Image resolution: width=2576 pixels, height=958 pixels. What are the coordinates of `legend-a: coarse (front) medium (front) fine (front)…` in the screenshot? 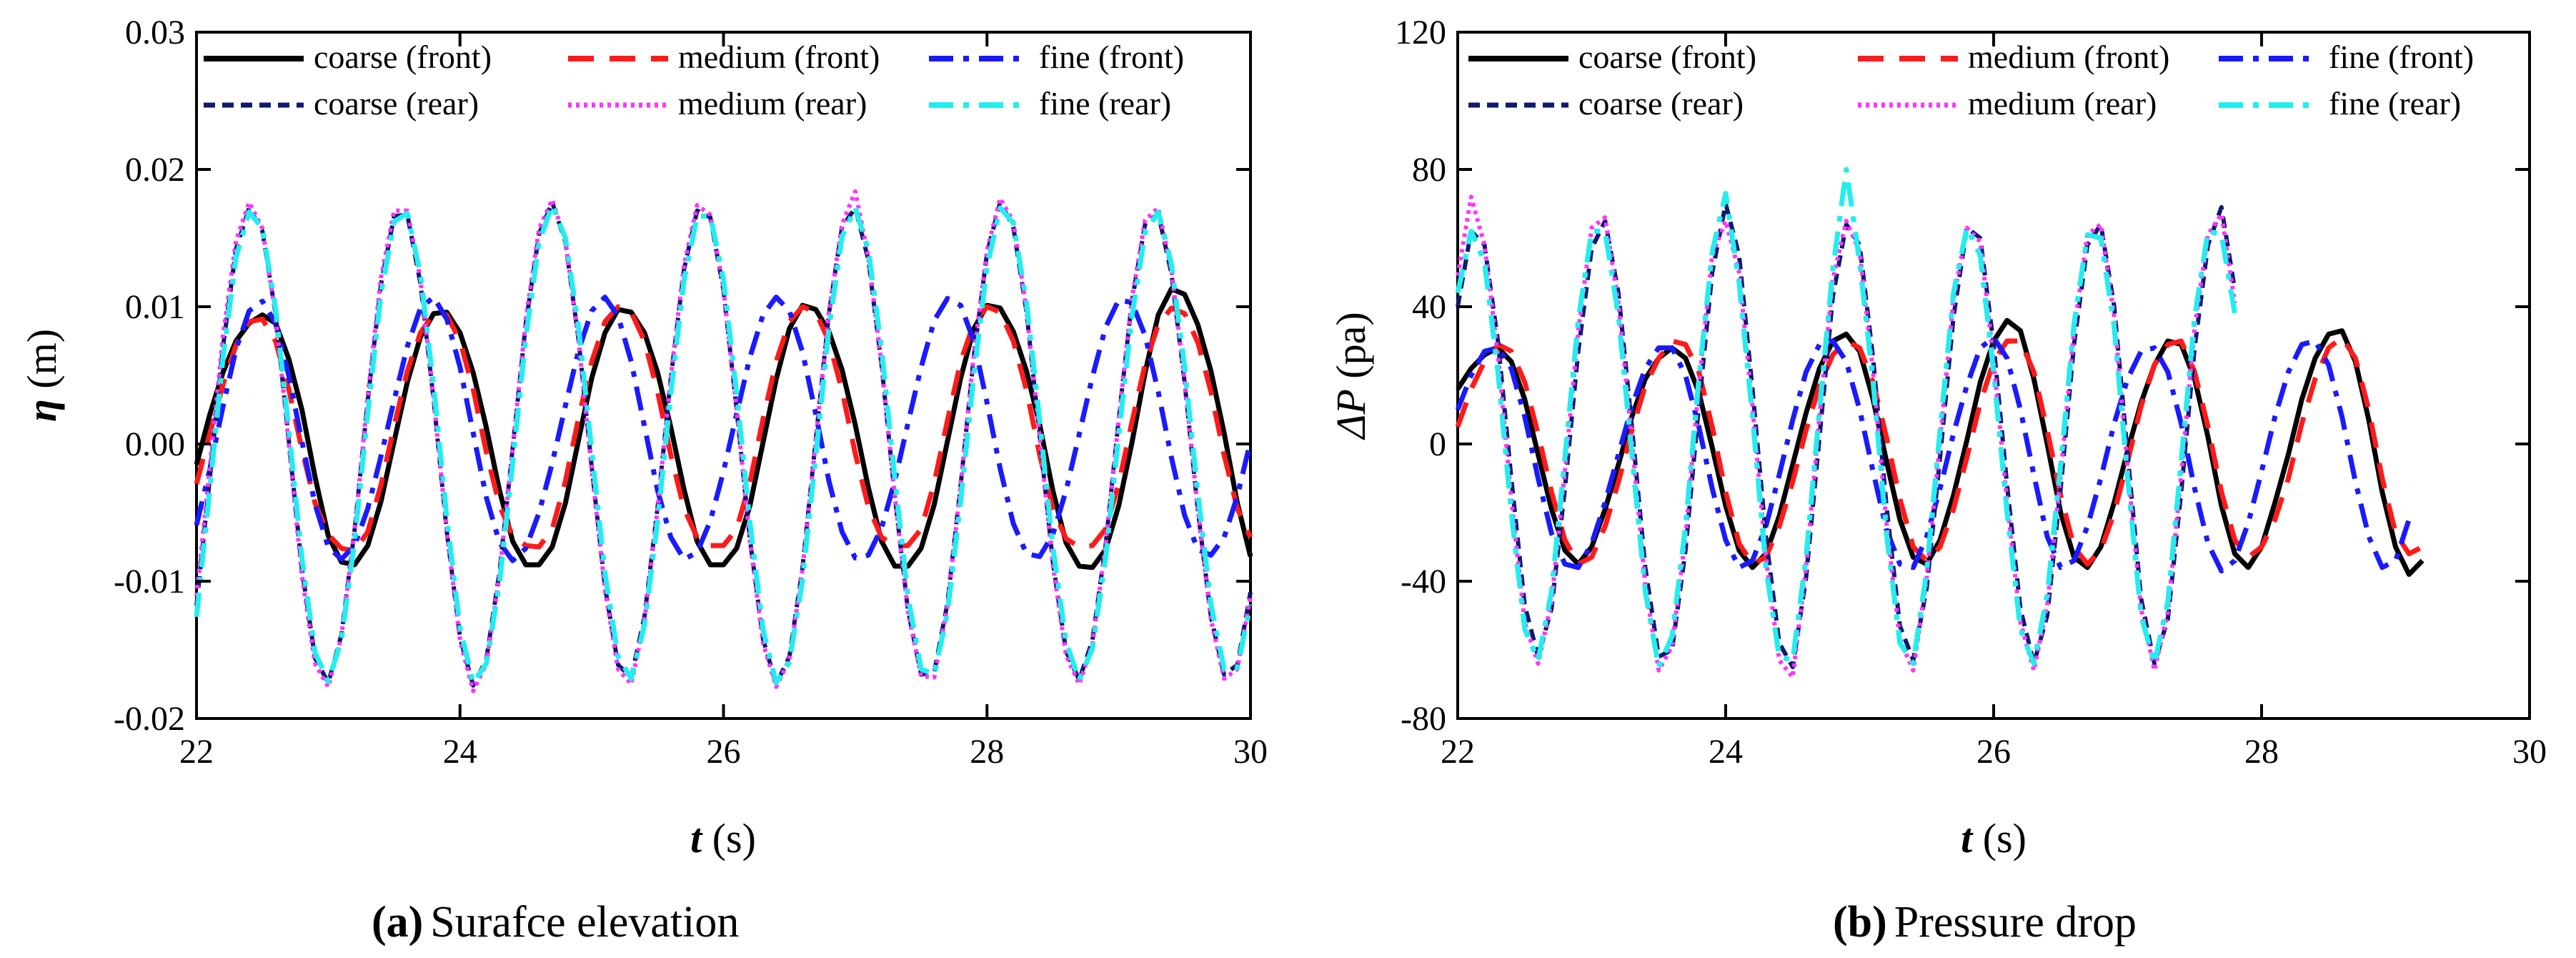 It's located at (694, 80).